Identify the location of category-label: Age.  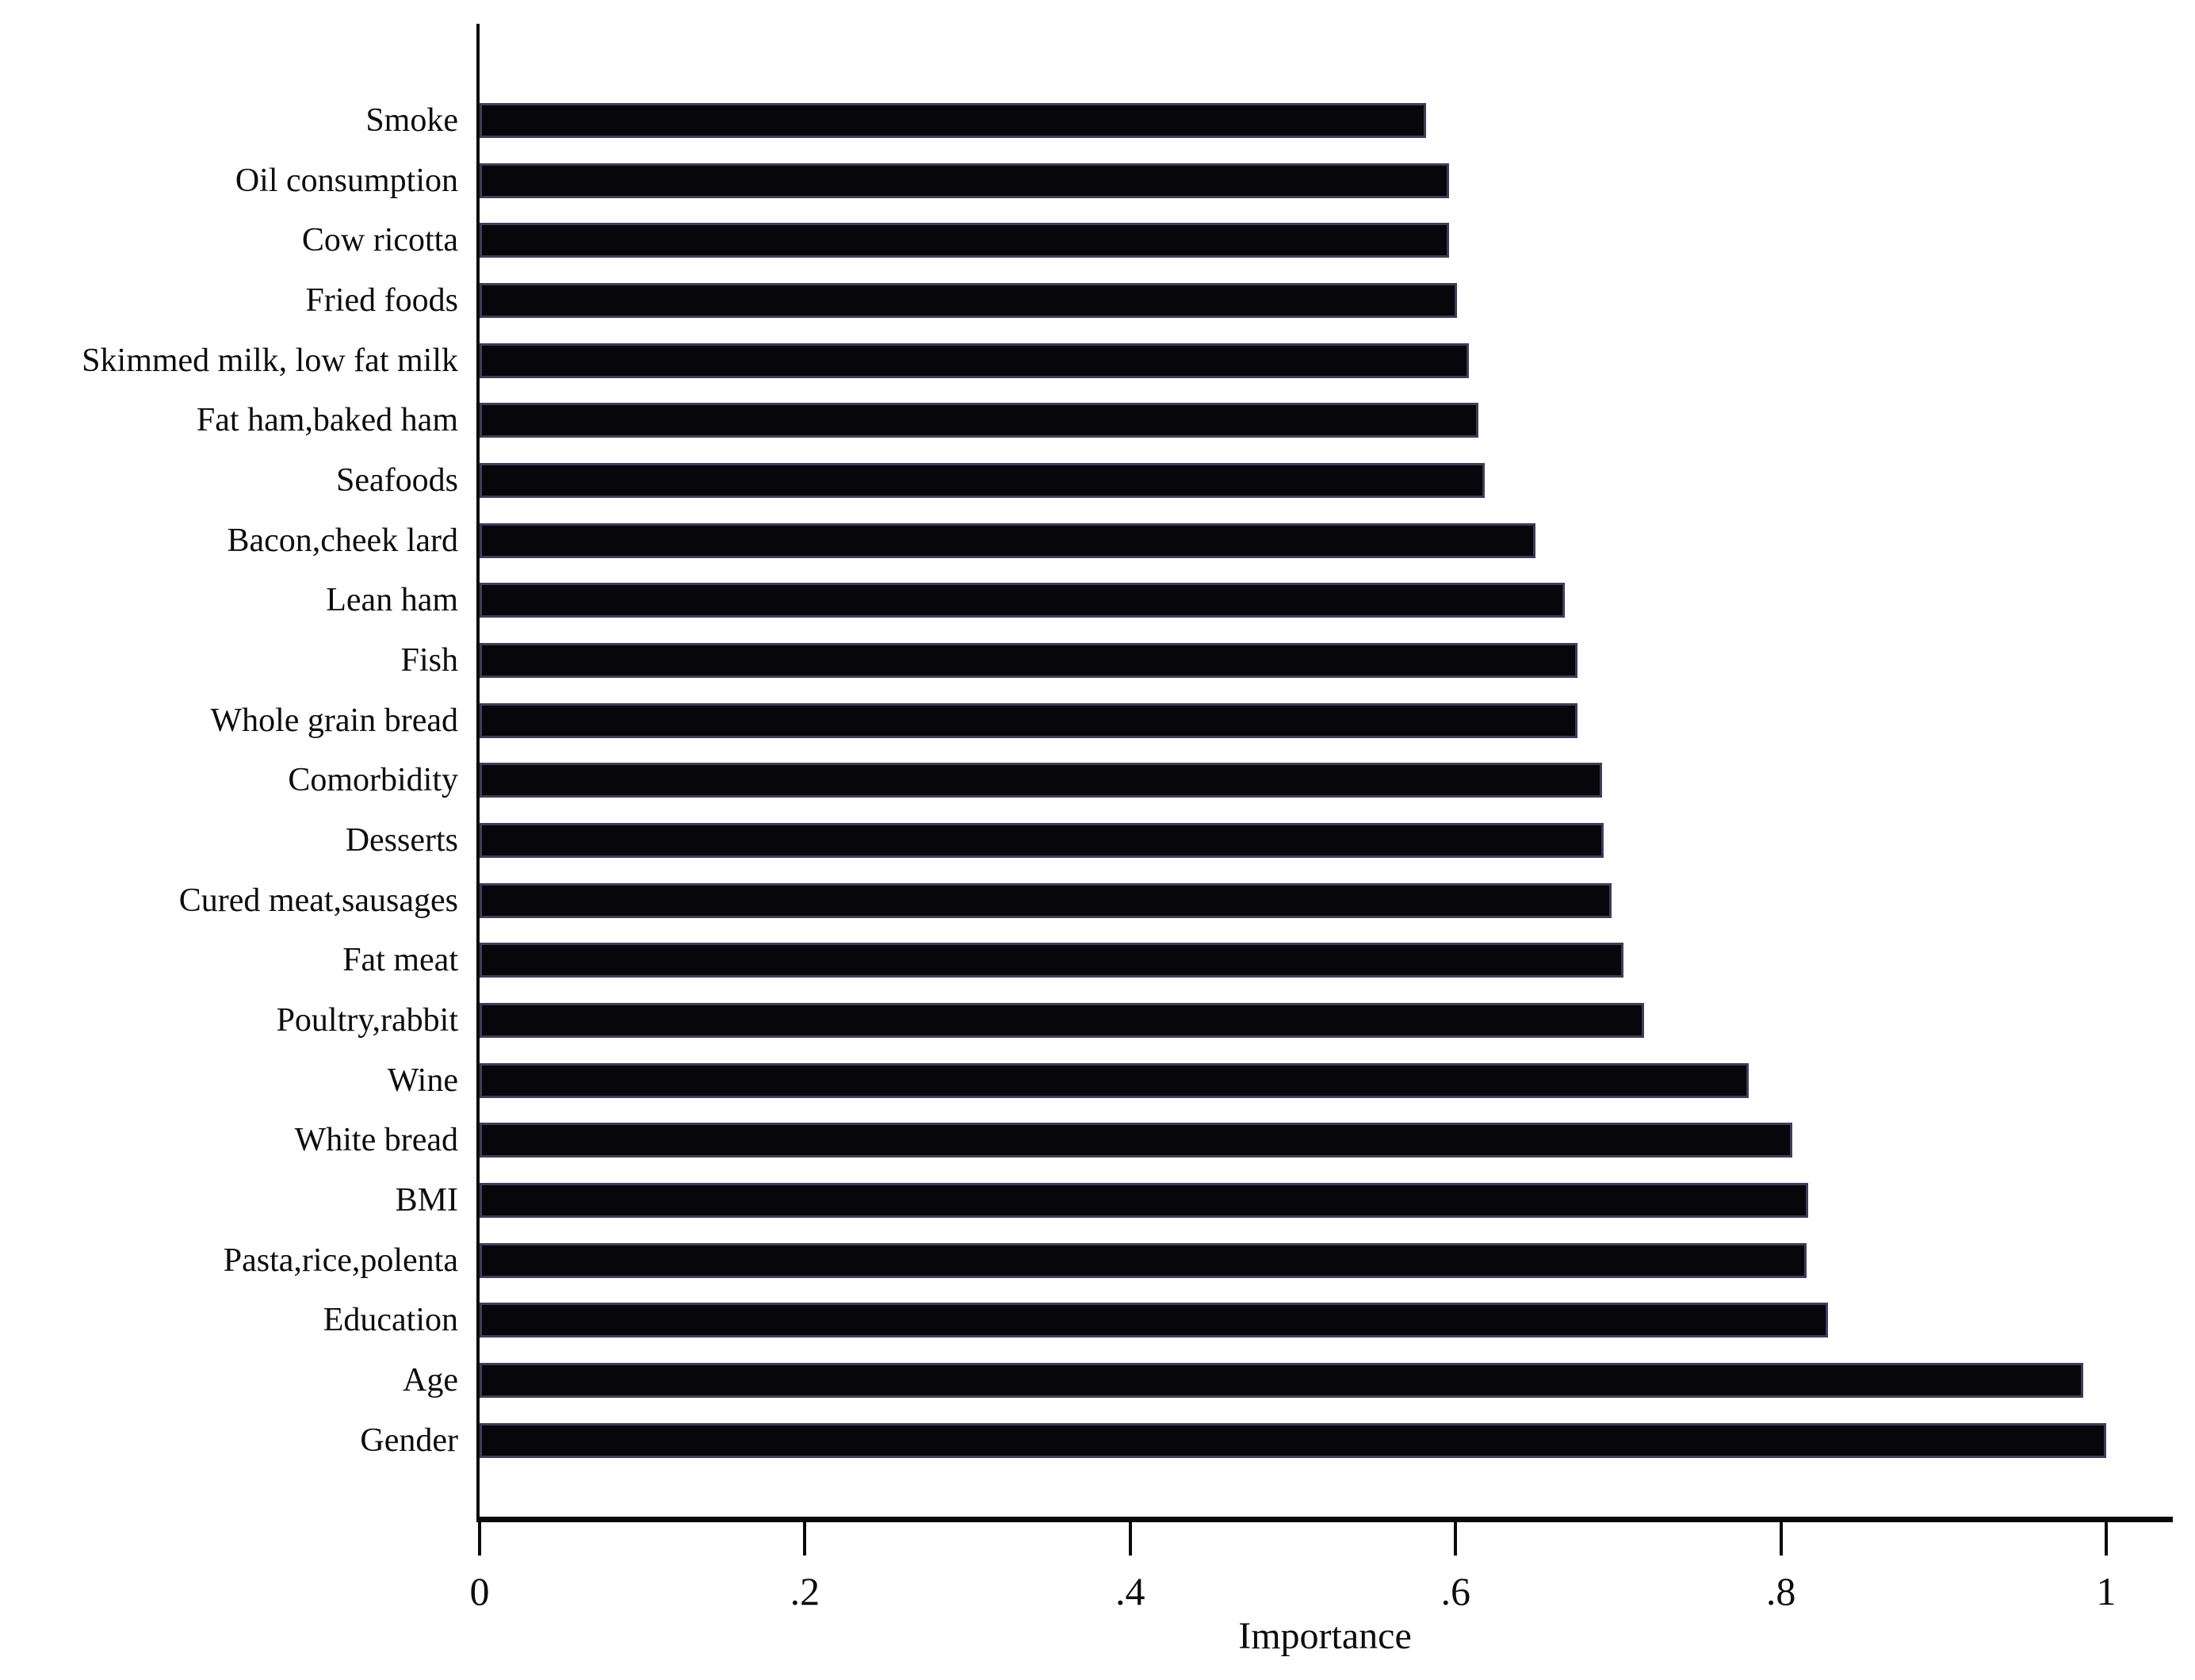
(430, 1380).